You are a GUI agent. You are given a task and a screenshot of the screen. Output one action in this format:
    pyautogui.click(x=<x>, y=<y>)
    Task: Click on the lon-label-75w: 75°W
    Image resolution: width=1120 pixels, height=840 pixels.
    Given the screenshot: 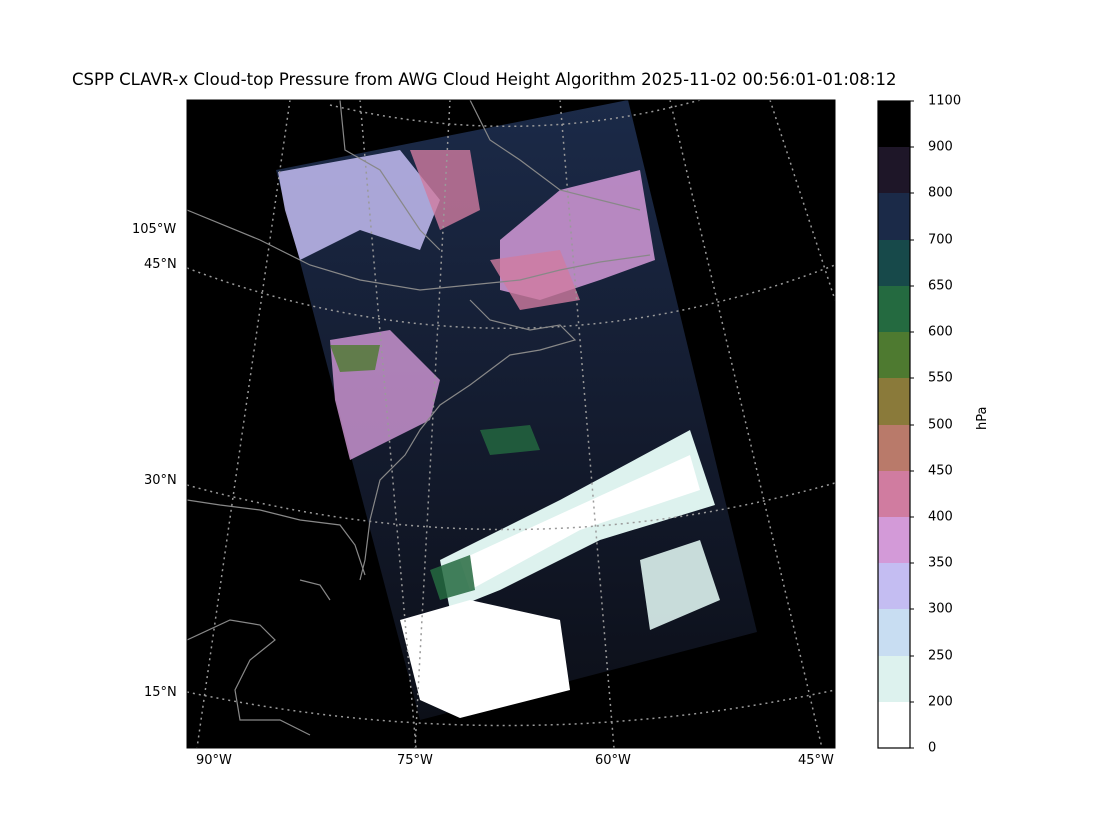 What is the action you would take?
    pyautogui.click(x=415, y=760)
    